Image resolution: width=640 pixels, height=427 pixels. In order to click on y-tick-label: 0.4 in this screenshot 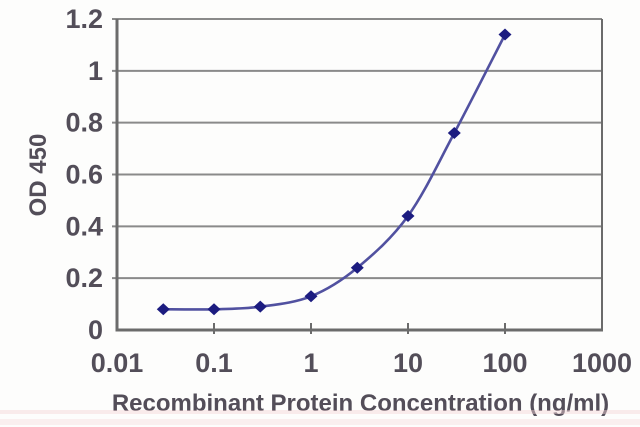, I will do `click(84, 226)`.